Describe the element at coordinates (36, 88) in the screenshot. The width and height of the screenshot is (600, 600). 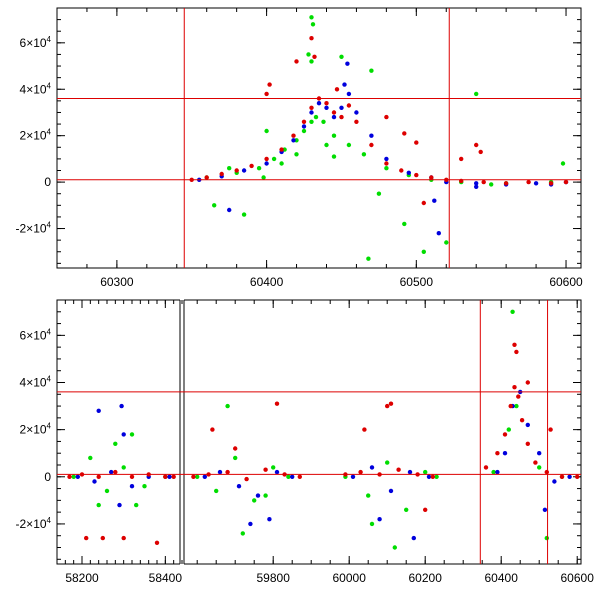
I see `y-tick-label: 4×10⁴` at that location.